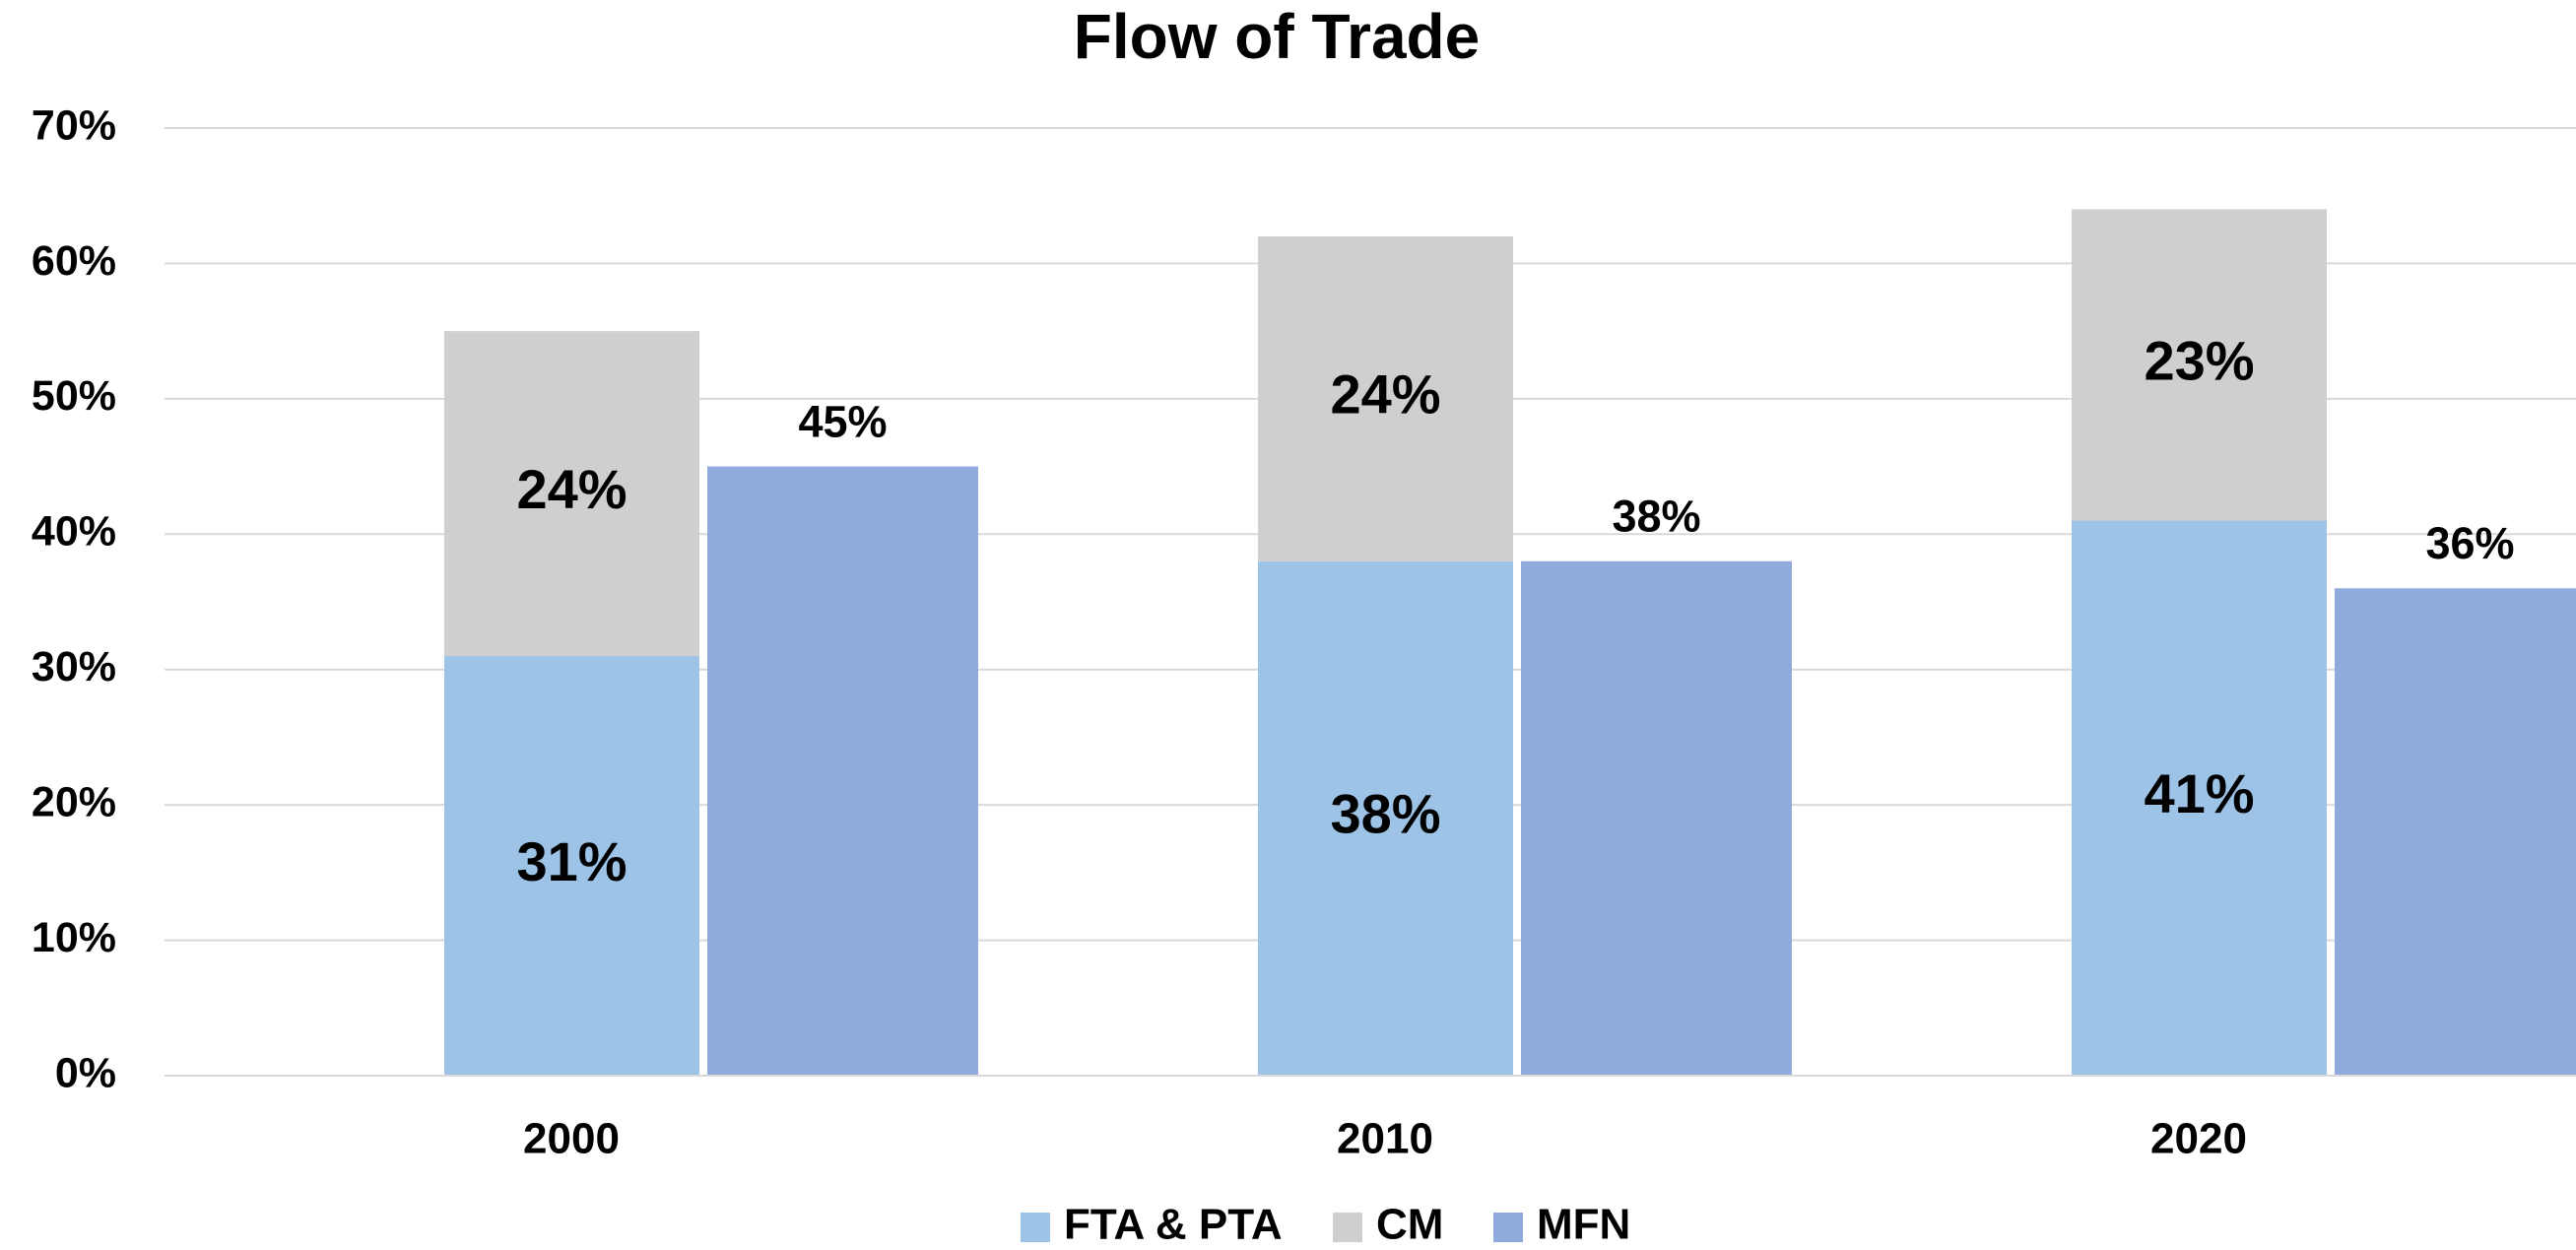 The image size is (2576, 1250). What do you see at coordinates (843, 421) in the screenshot?
I see `data-label: 45%` at bounding box center [843, 421].